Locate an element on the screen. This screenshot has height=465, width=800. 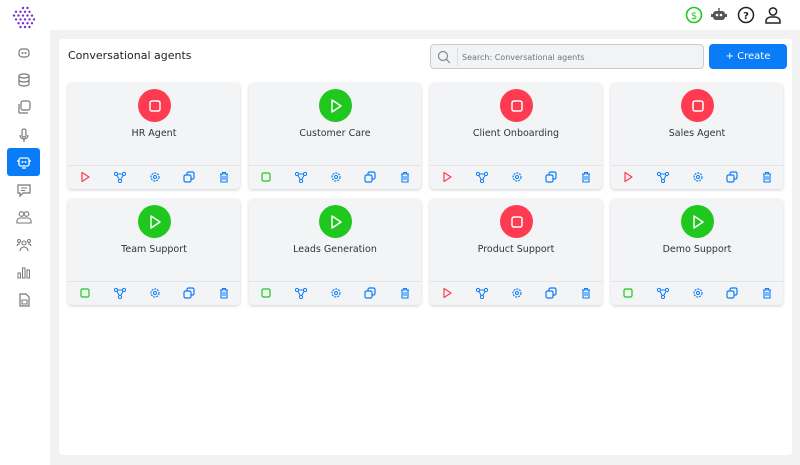
sidebar-item-bot is located at coordinates (23, 52).